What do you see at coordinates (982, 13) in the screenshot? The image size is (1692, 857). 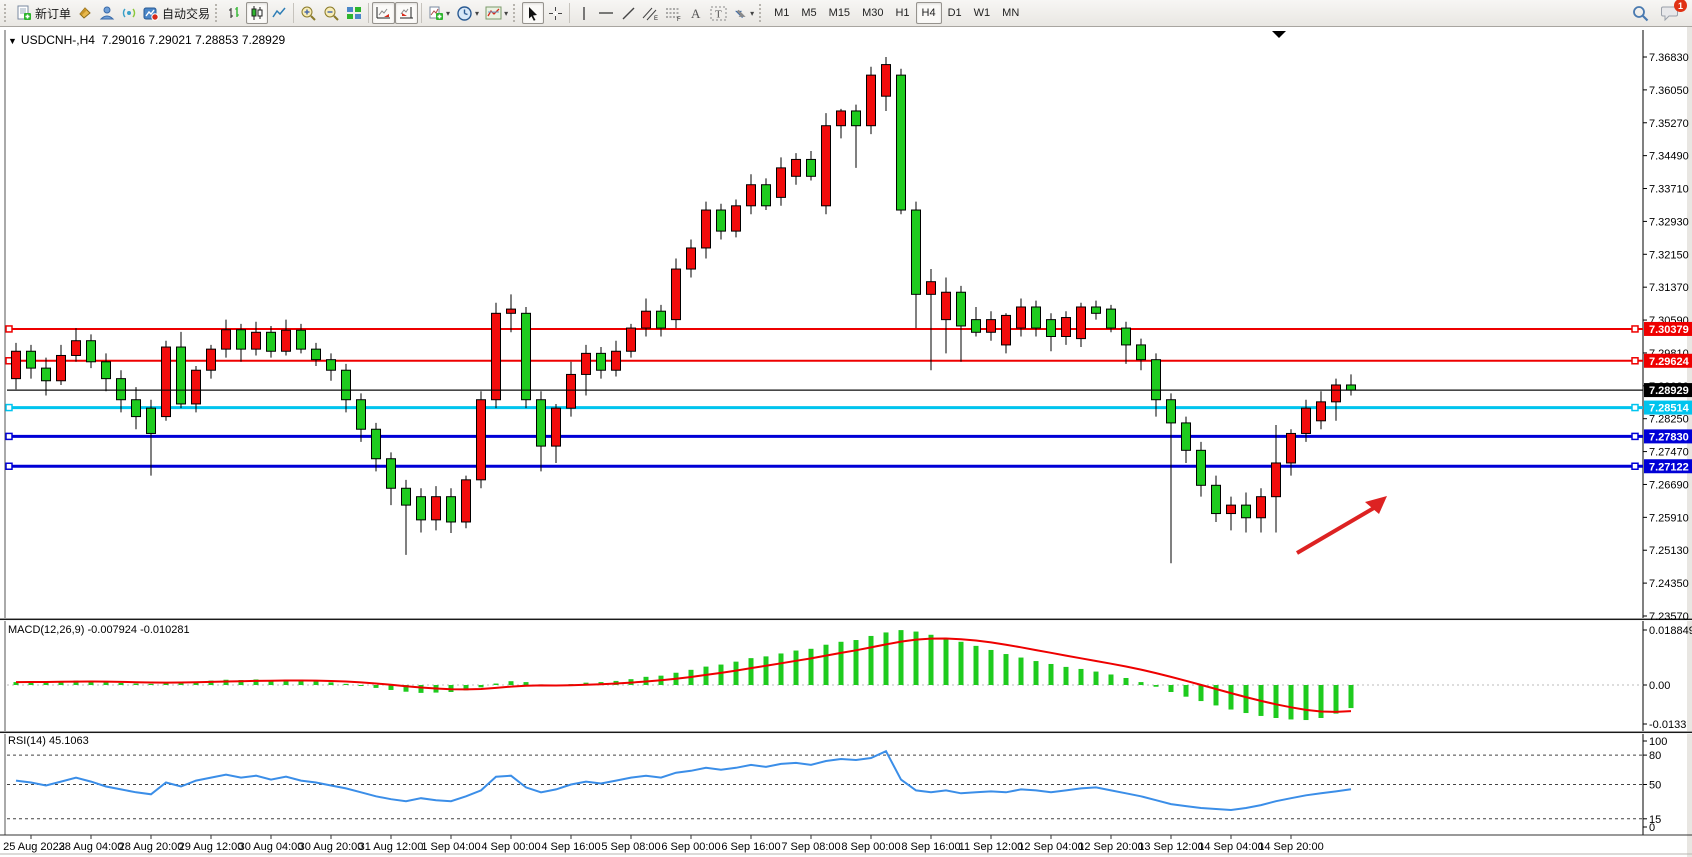 I see `tf-w1: W1` at bounding box center [982, 13].